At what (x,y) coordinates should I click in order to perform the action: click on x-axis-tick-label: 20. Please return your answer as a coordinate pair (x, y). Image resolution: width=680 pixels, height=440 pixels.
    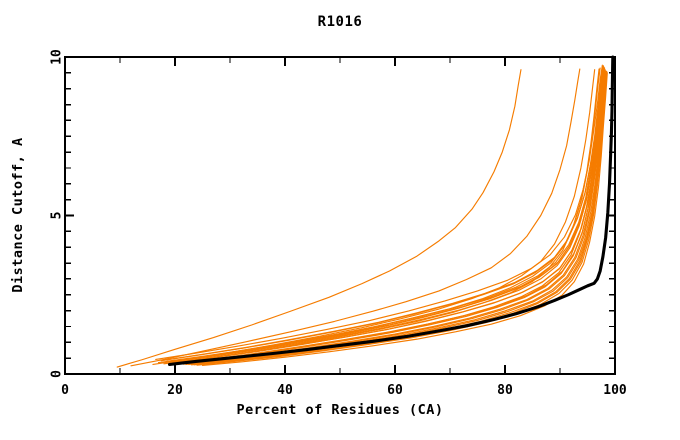
    Looking at the image, I should click on (175, 390).